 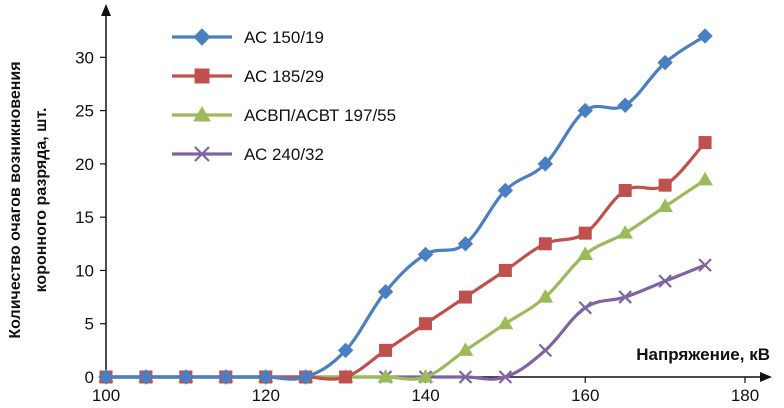 I want to click on legend-item: АС 150/19, so click(x=248, y=37).